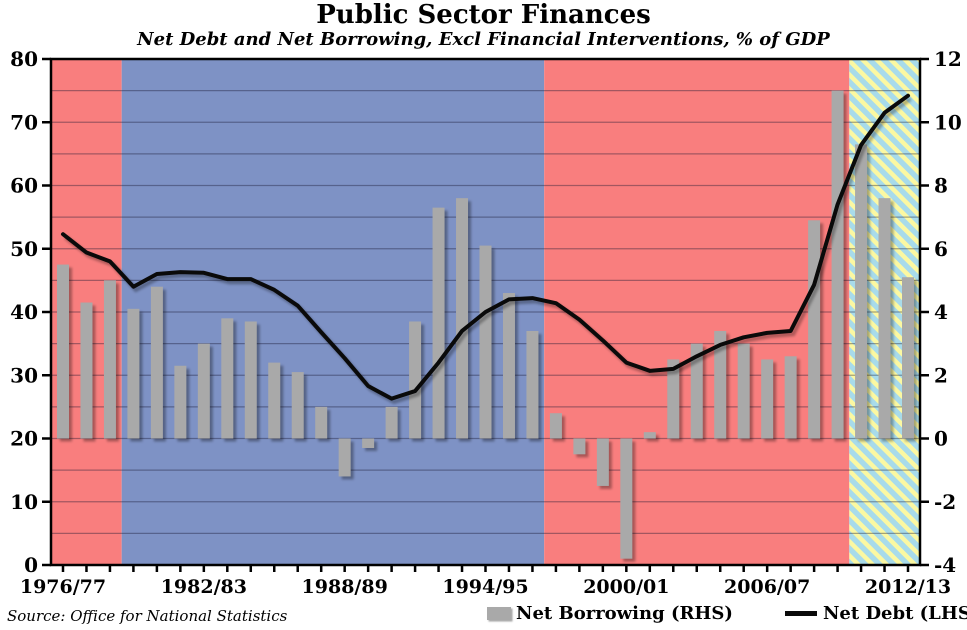  Describe the element at coordinates (499, 613) in the screenshot. I see `legend-net-borrowing-swatch` at that location.